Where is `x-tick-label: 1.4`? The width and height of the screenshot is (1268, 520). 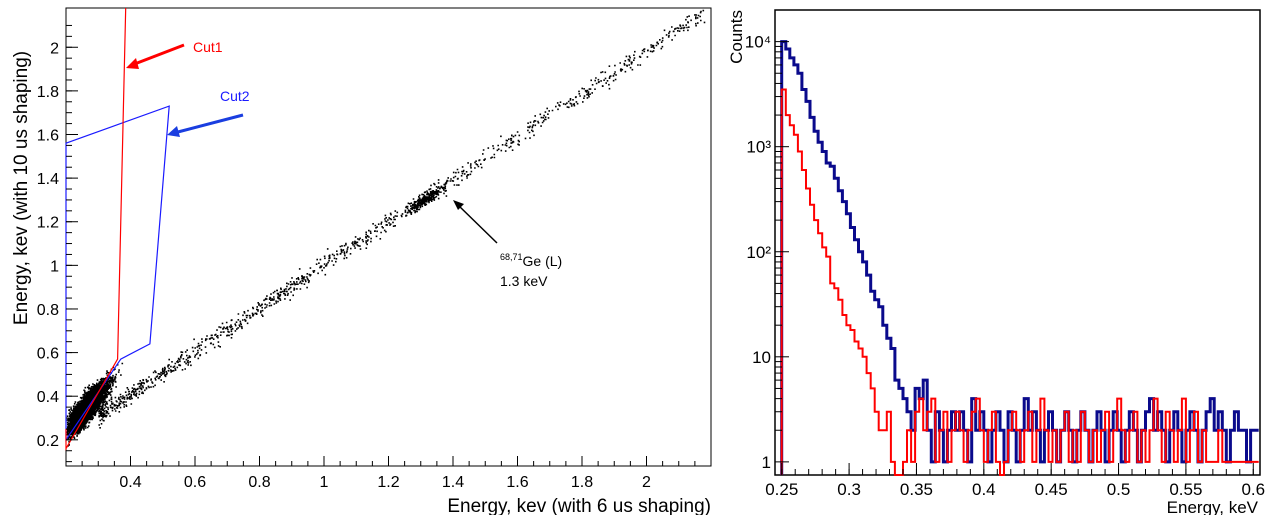 x-tick-label: 1.4 is located at coordinates (453, 482).